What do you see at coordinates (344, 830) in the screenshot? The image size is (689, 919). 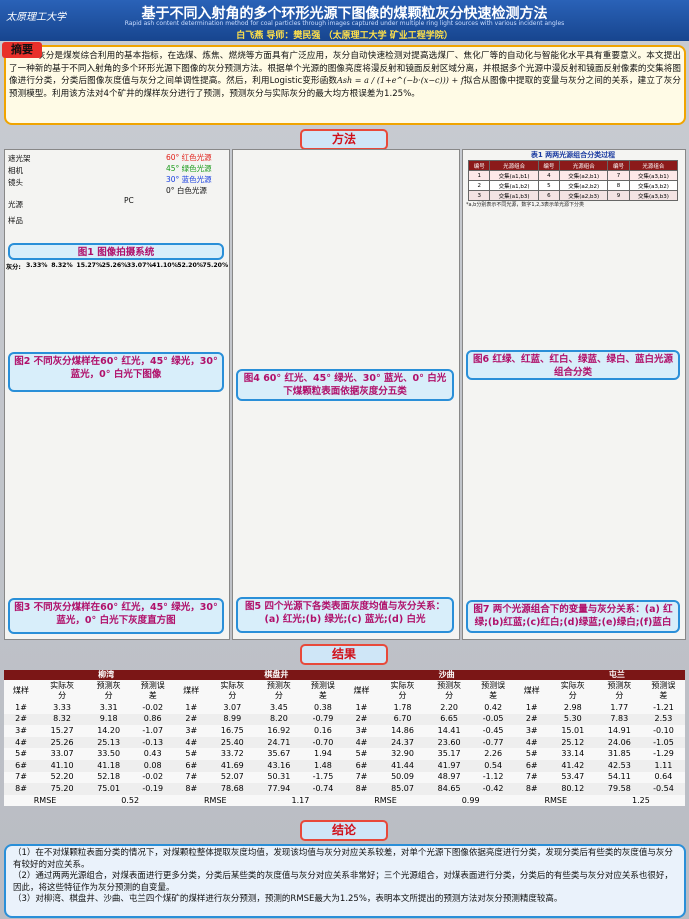 I see `section-banner: 结论` at bounding box center [344, 830].